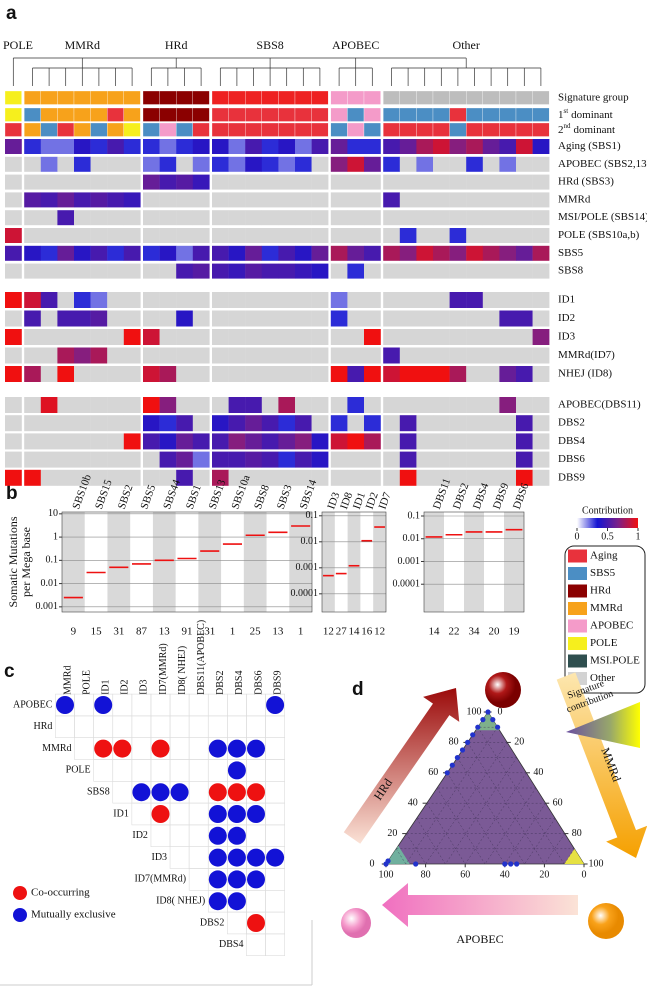  I want to click on row-label-sup: nd, so click(568, 126).